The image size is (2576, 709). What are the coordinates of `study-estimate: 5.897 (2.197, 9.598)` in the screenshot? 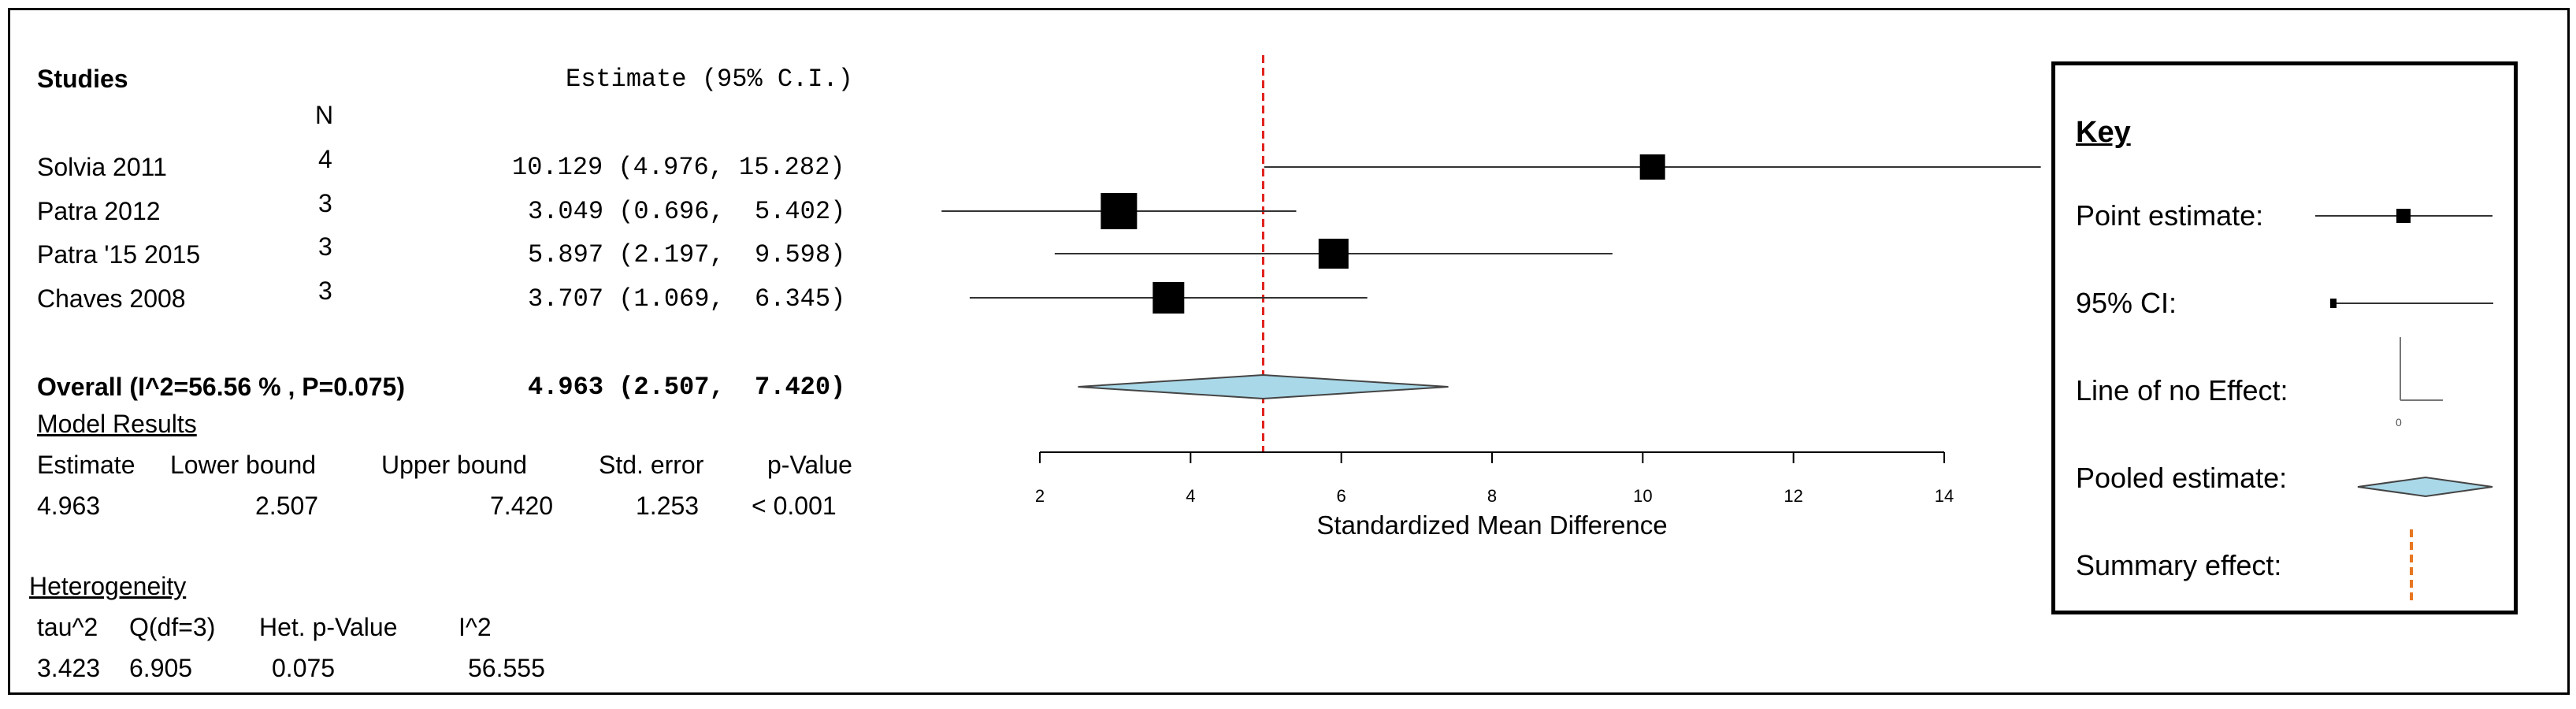 It's located at (687, 255).